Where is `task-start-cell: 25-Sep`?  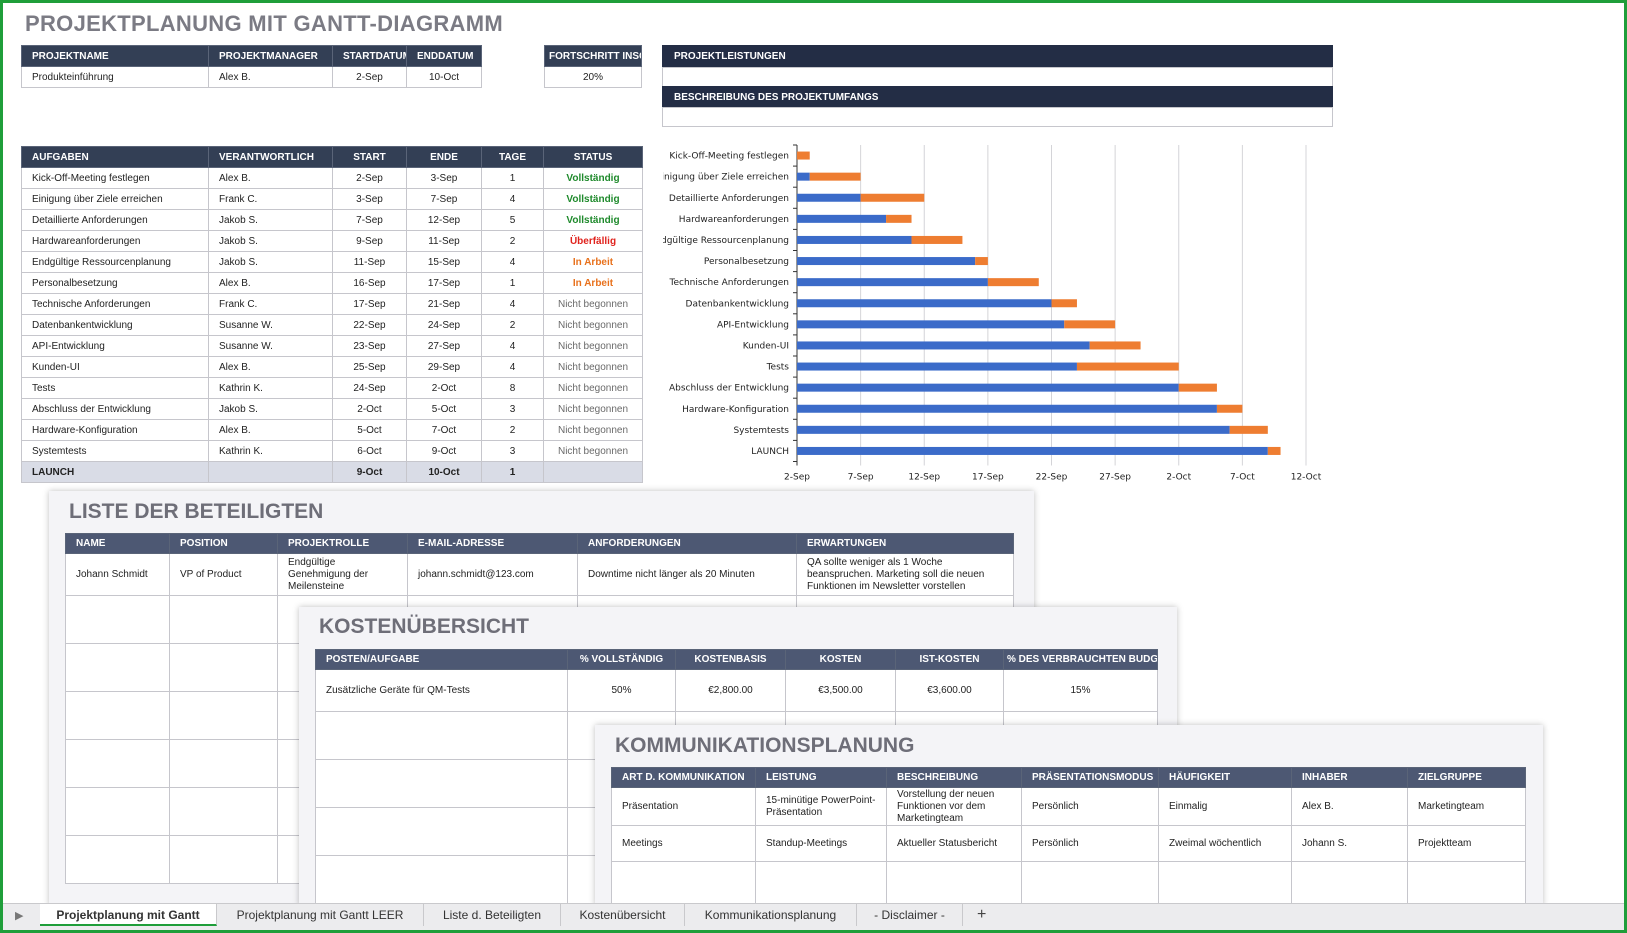
task-start-cell: 25-Sep is located at coordinates (369, 367).